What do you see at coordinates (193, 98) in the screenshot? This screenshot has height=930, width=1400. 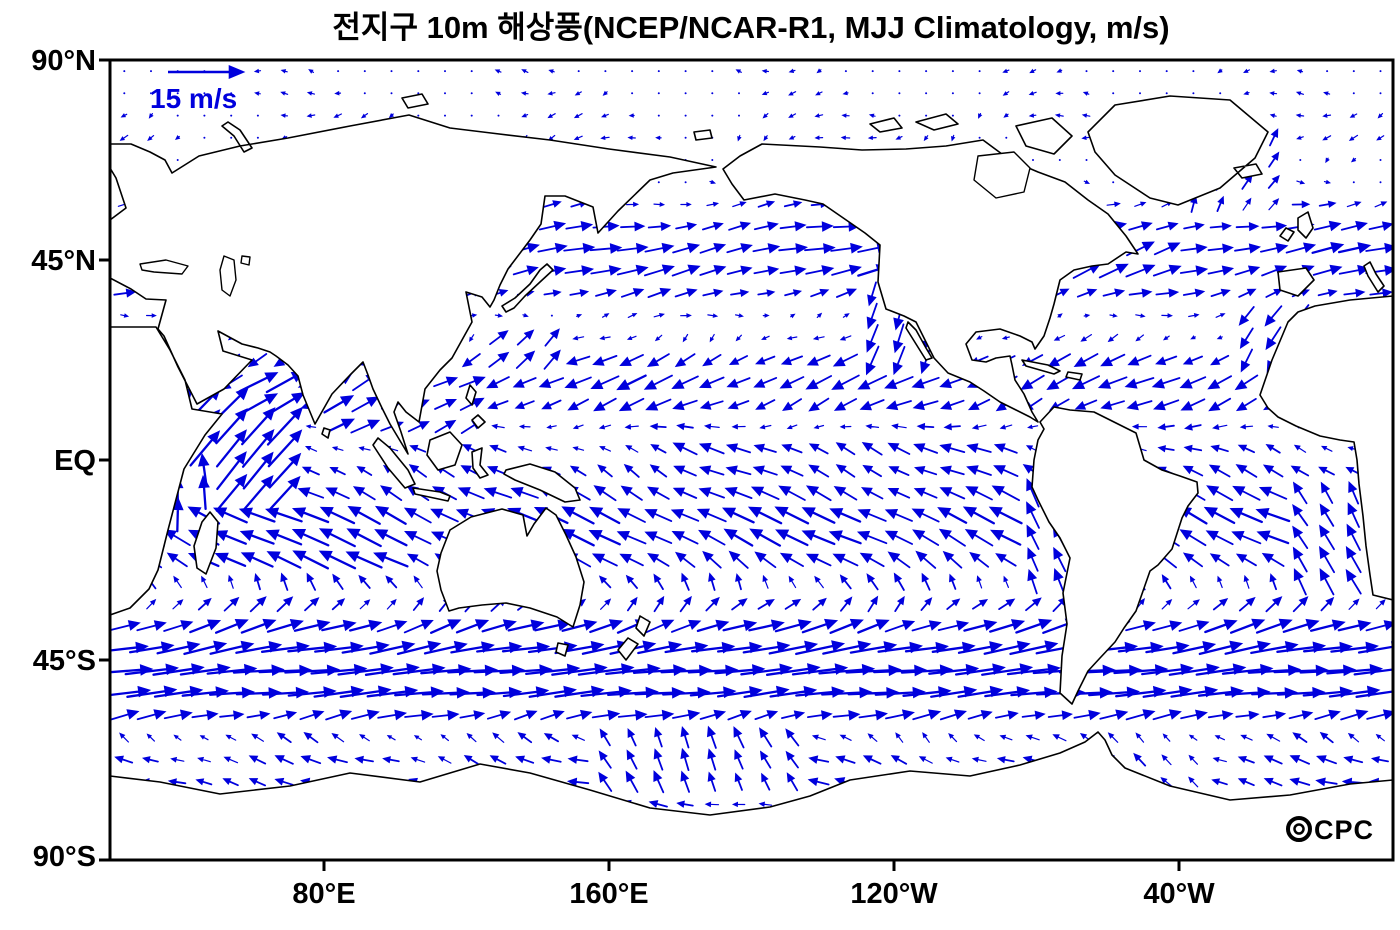 I see `reference-vector-label: 15 m/s` at bounding box center [193, 98].